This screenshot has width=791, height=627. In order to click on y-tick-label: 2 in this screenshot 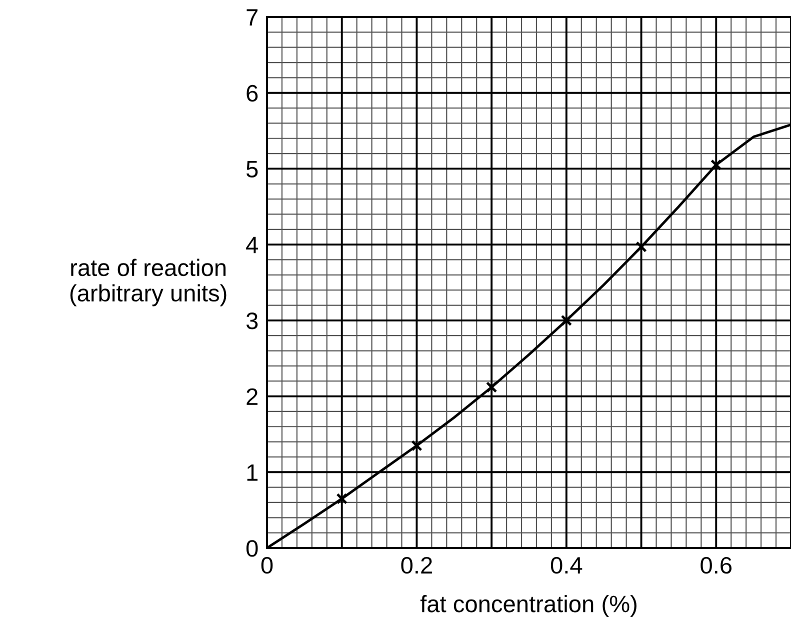, I will do `click(252, 396)`.